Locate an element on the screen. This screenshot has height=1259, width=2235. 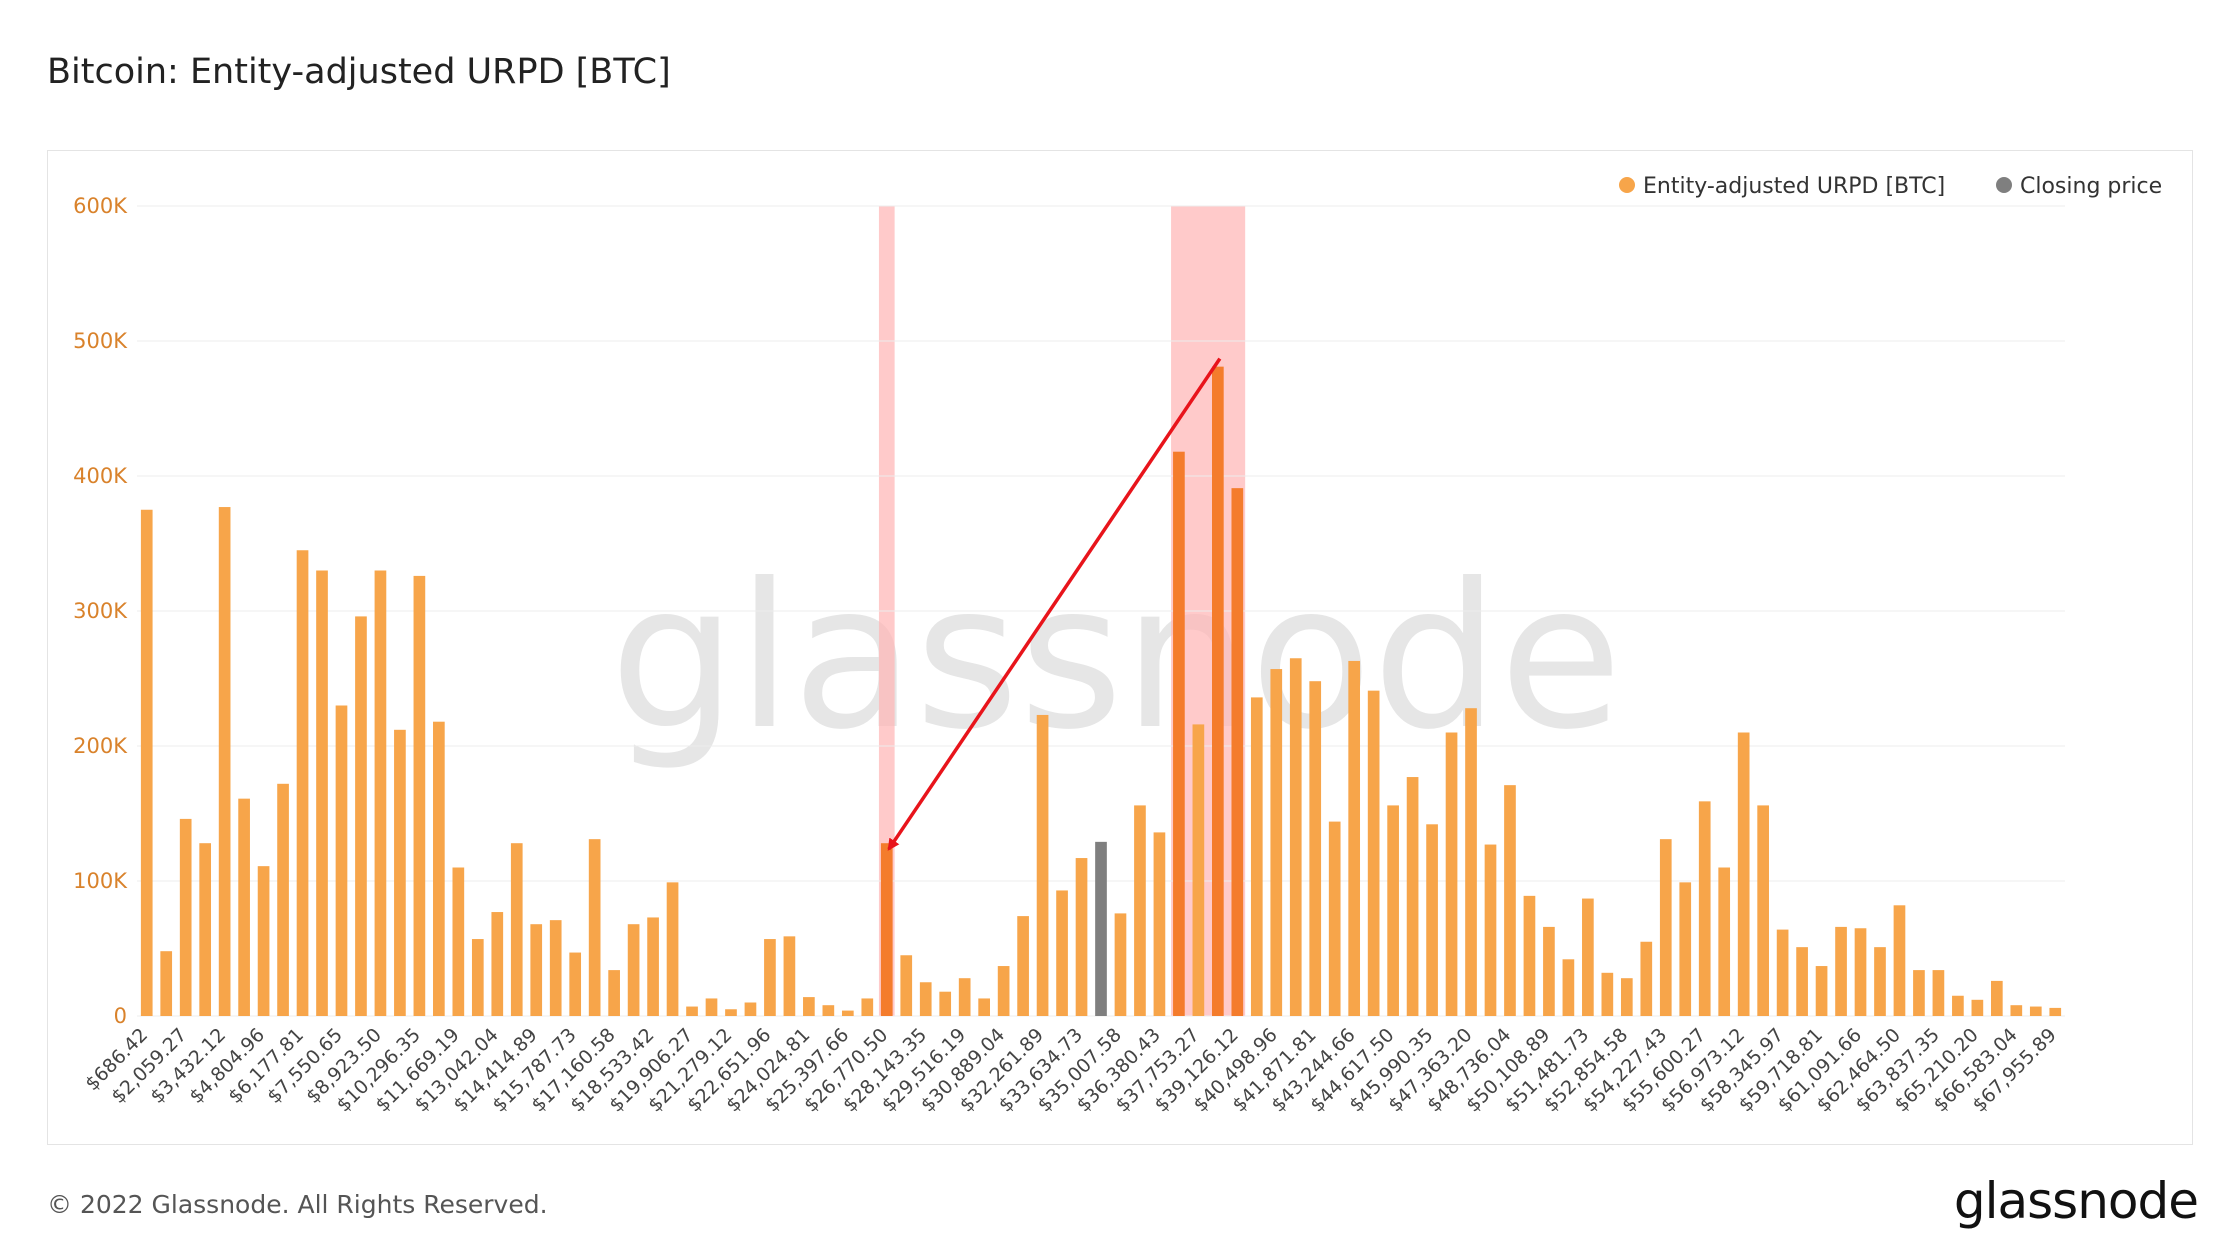
y-tick-label: 0 is located at coordinates (120, 1016).